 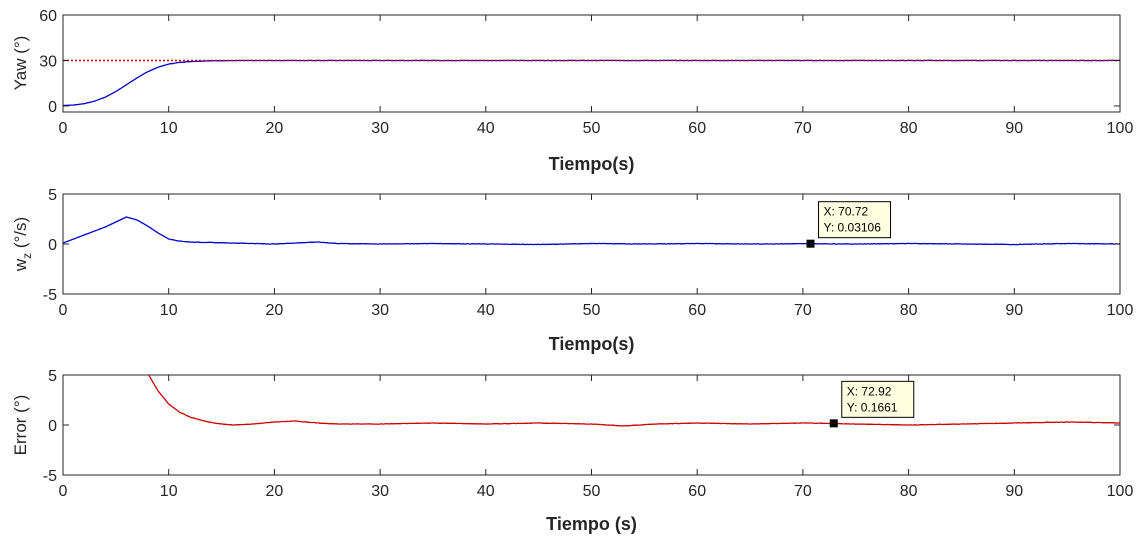 What do you see at coordinates (63, 128) in the screenshot?
I see `yaw-x-tick-label: 0` at bounding box center [63, 128].